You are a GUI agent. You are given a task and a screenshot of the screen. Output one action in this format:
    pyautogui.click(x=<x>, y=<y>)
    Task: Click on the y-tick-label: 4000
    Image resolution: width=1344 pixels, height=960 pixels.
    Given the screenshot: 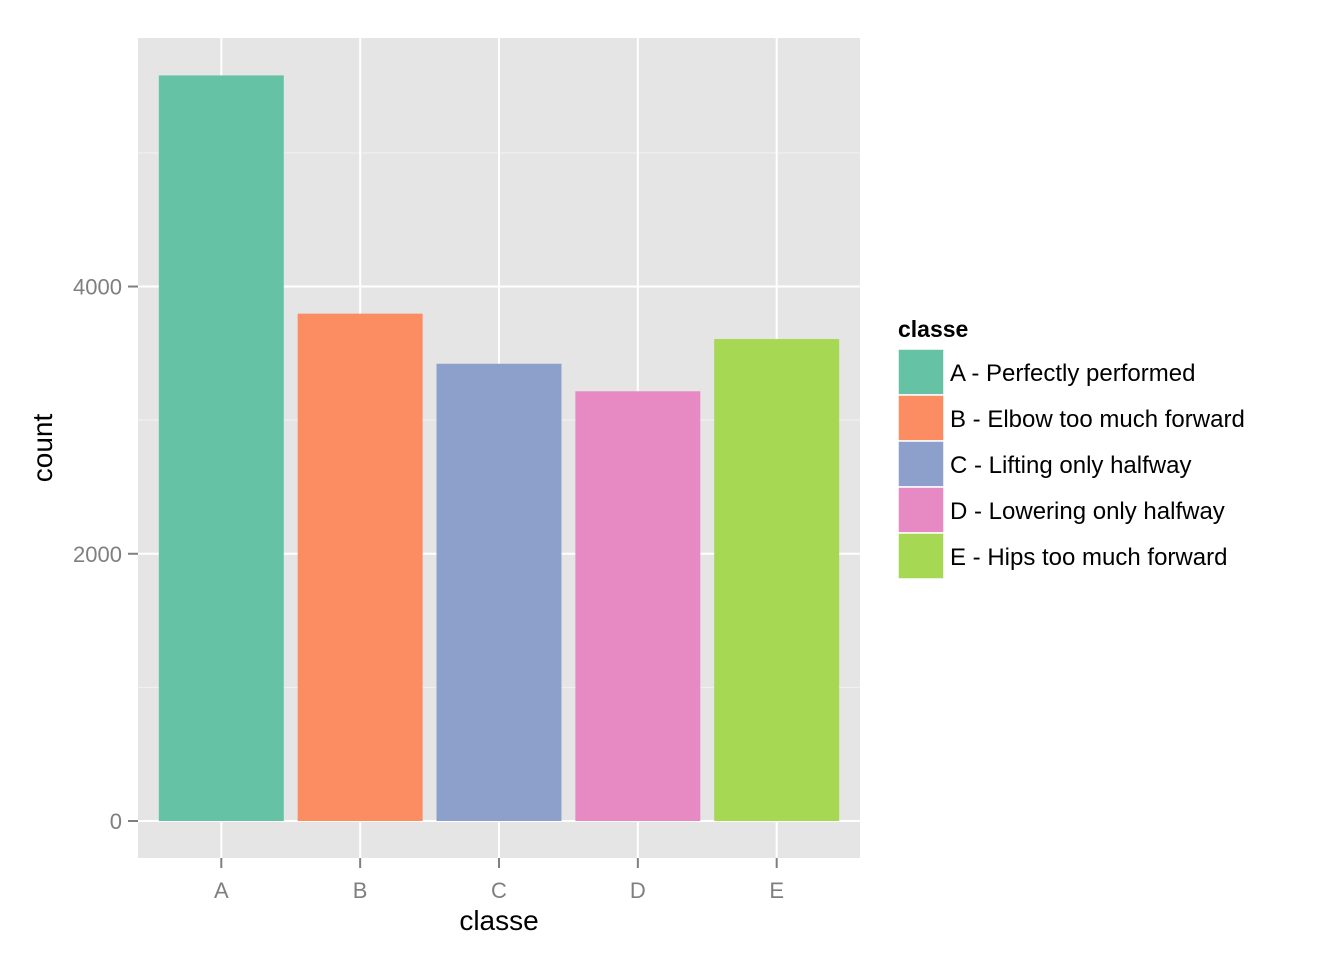 What is the action you would take?
    pyautogui.click(x=97, y=287)
    